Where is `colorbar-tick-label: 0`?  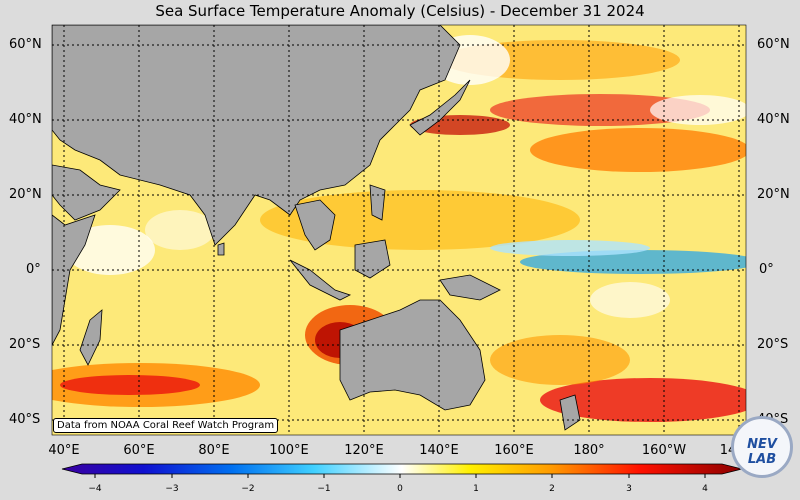 colorbar-tick-label: 0 is located at coordinates (400, 489).